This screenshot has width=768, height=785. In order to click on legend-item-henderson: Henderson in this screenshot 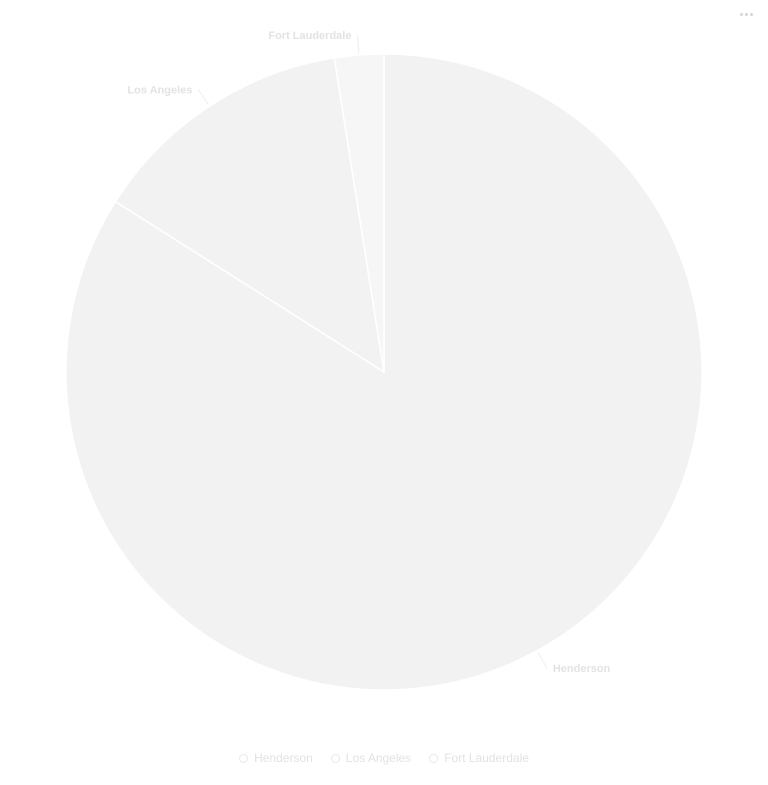, I will do `click(276, 758)`.